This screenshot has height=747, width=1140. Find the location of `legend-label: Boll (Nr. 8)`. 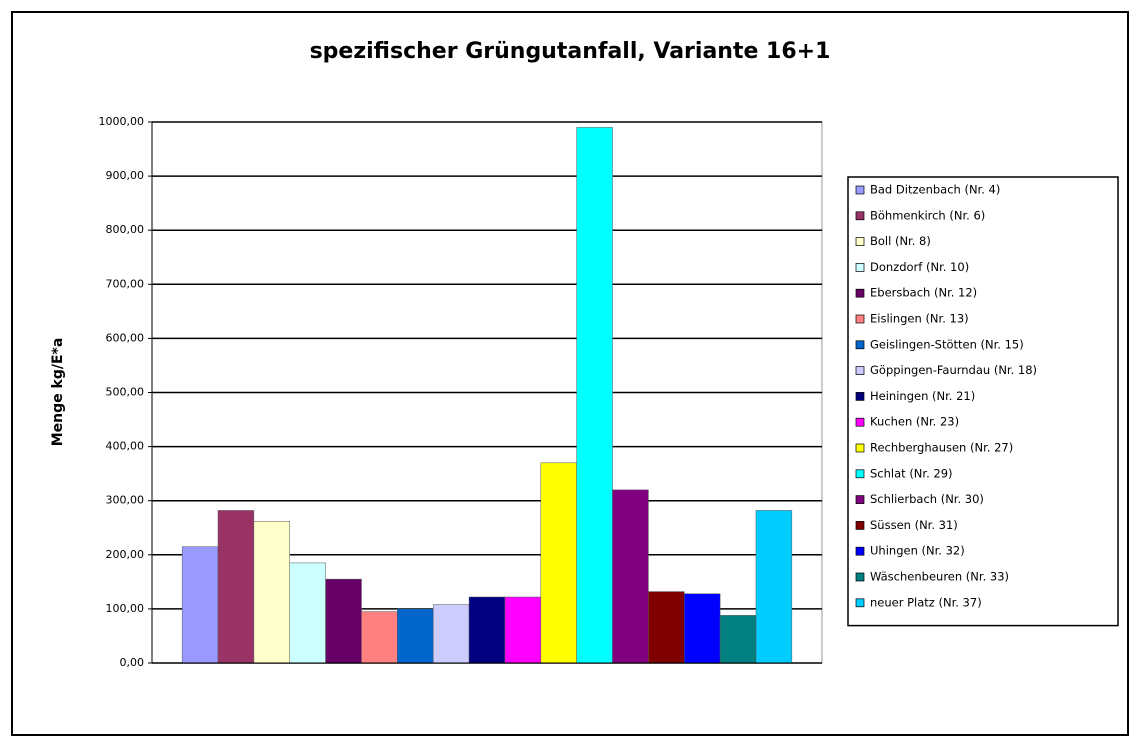

legend-label: Boll (Nr. 8) is located at coordinates (900, 241).